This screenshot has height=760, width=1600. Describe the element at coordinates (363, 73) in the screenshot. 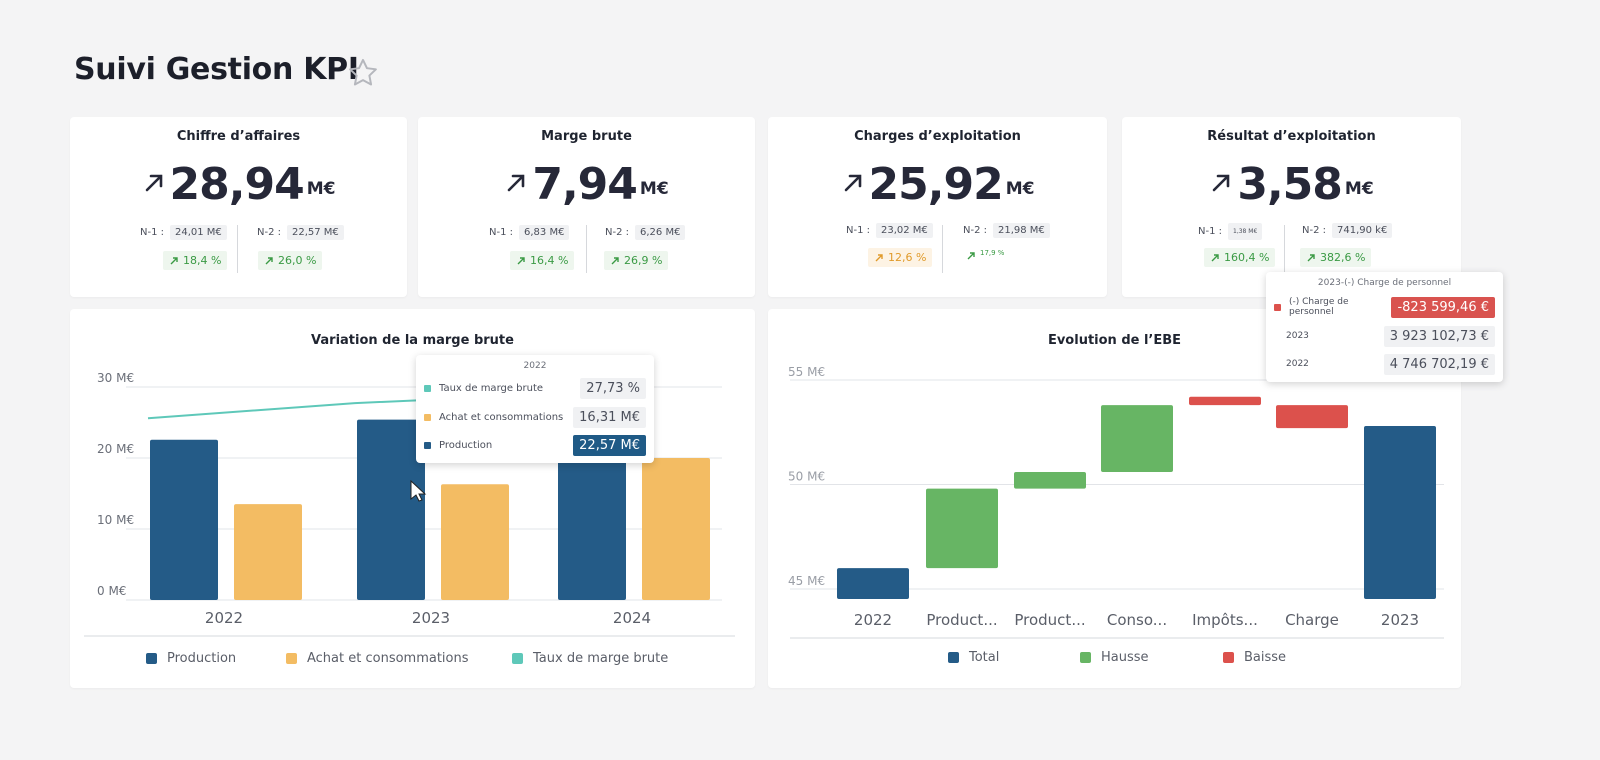

I see `favorite-star-icon` at that location.